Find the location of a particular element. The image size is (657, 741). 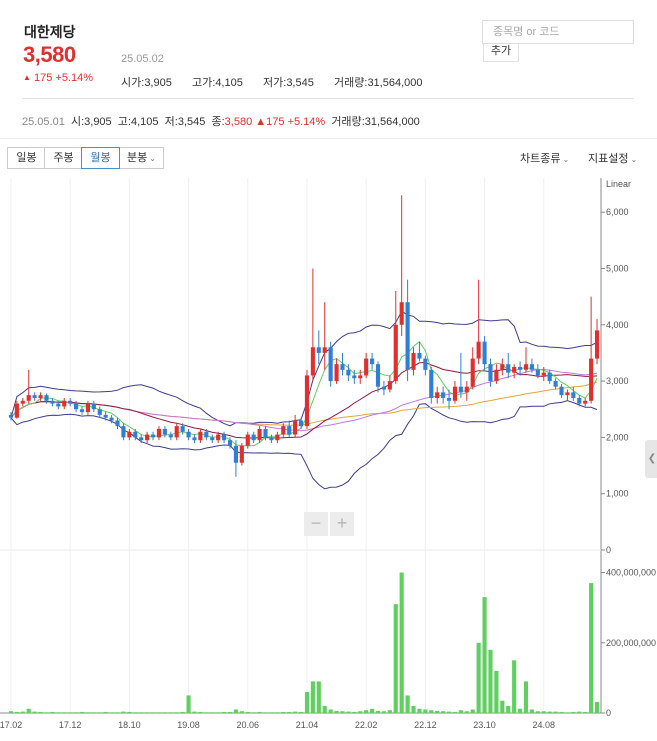

ohlc-up-arrow-icon: ▲ is located at coordinates (261, 122).